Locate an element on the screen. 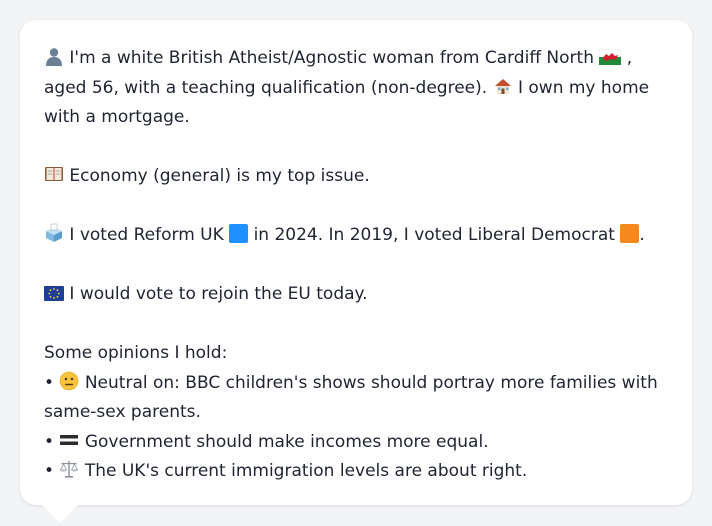 The height and width of the screenshot is (526, 712). reform-uk-color-badge is located at coordinates (239, 233).